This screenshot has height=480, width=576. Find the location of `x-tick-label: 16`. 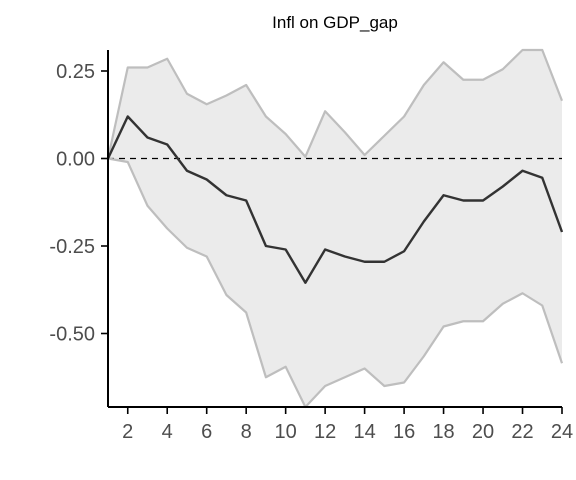

x-tick-label: 16 is located at coordinates (404, 432).